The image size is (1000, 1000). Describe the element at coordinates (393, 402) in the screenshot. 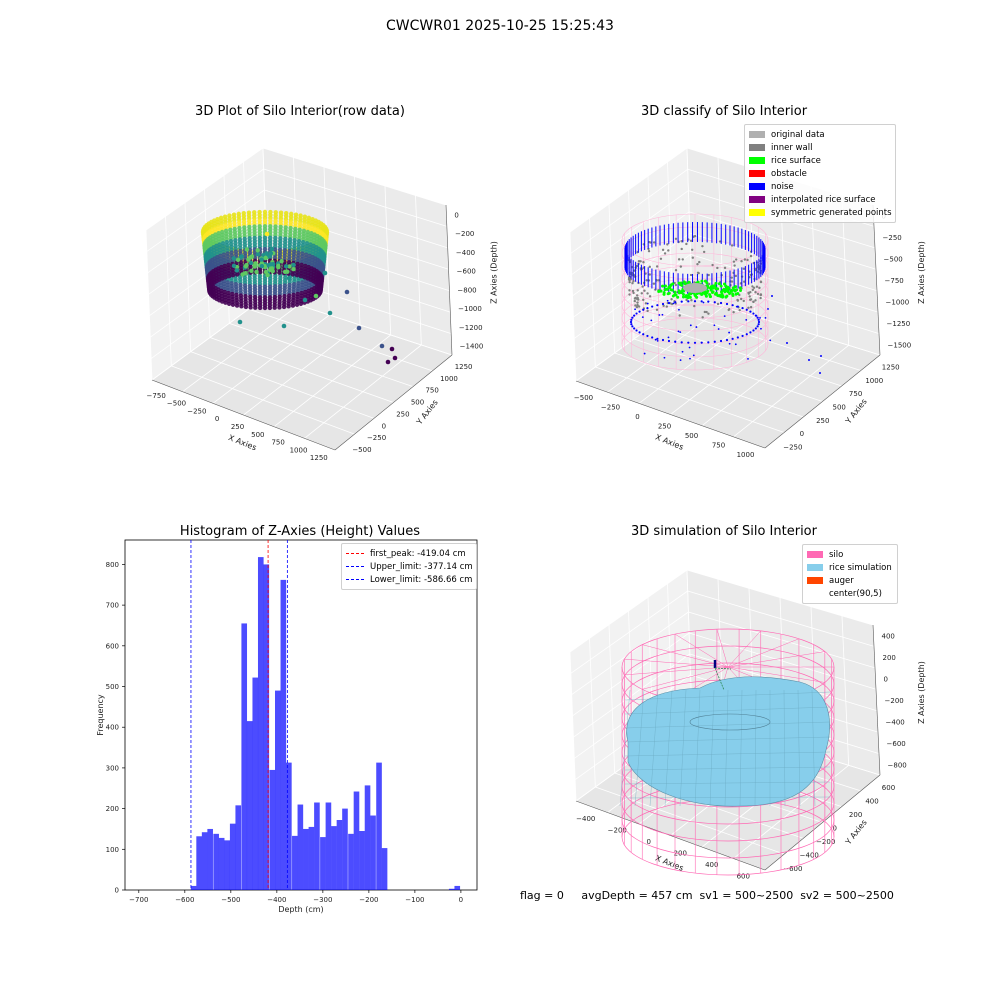

I see `raw-y-axis-line` at that location.